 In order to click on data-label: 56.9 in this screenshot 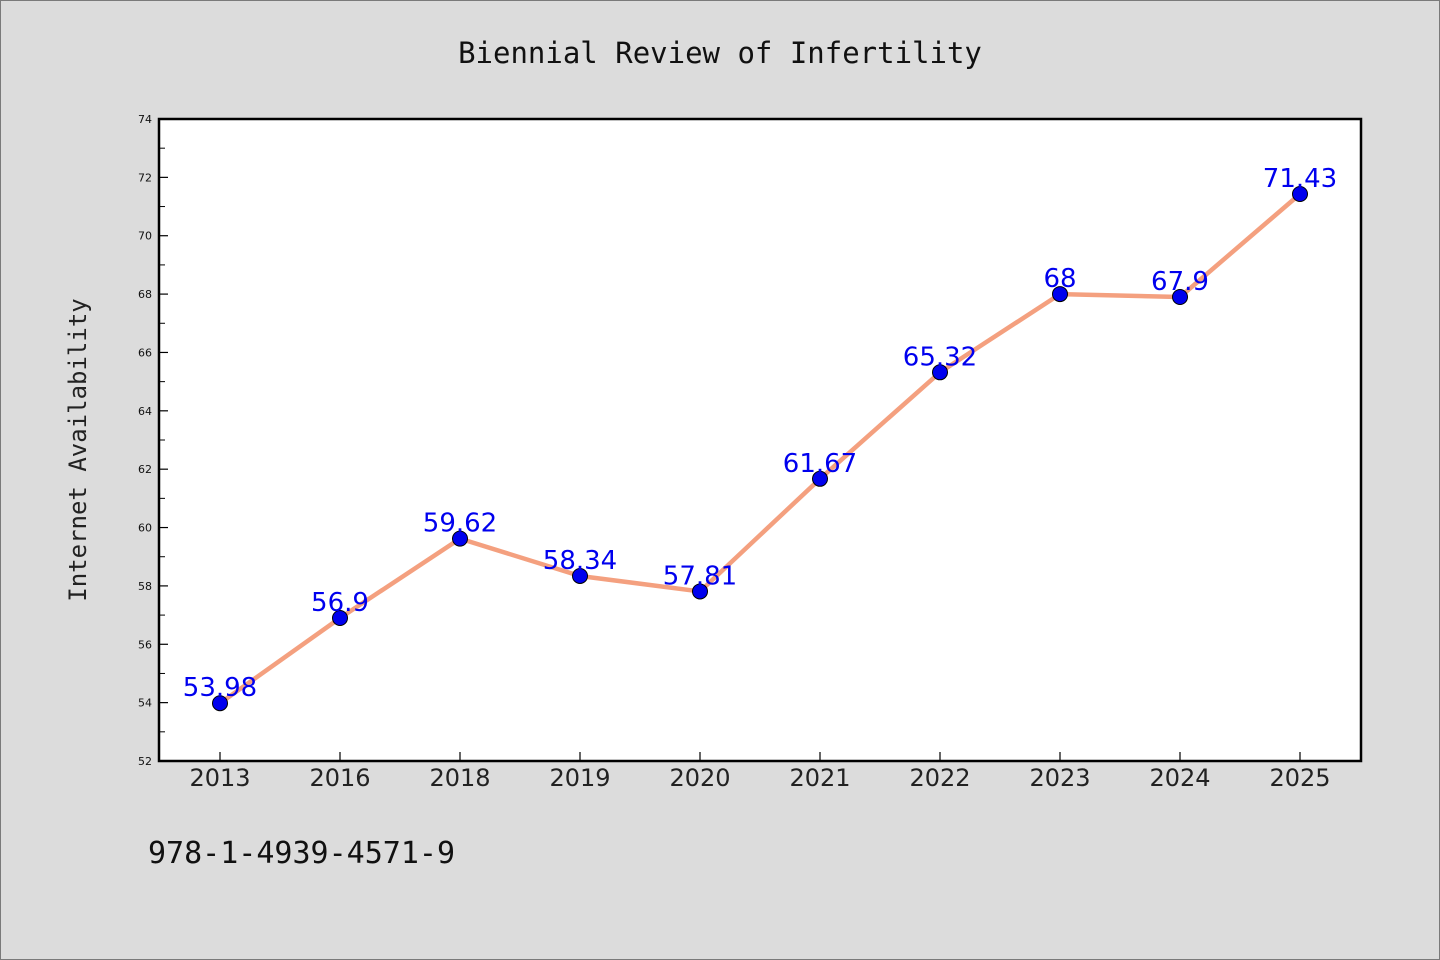, I will do `click(340, 603)`.